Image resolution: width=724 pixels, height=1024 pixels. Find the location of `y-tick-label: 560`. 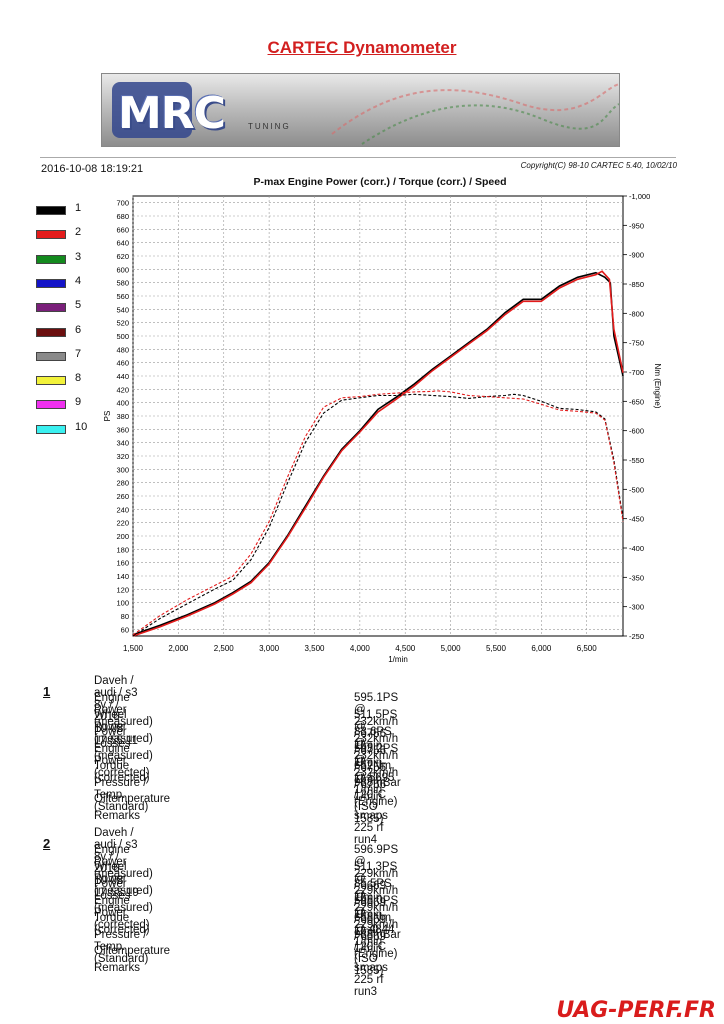

y-tick-label: 560 is located at coordinates (122, 296).